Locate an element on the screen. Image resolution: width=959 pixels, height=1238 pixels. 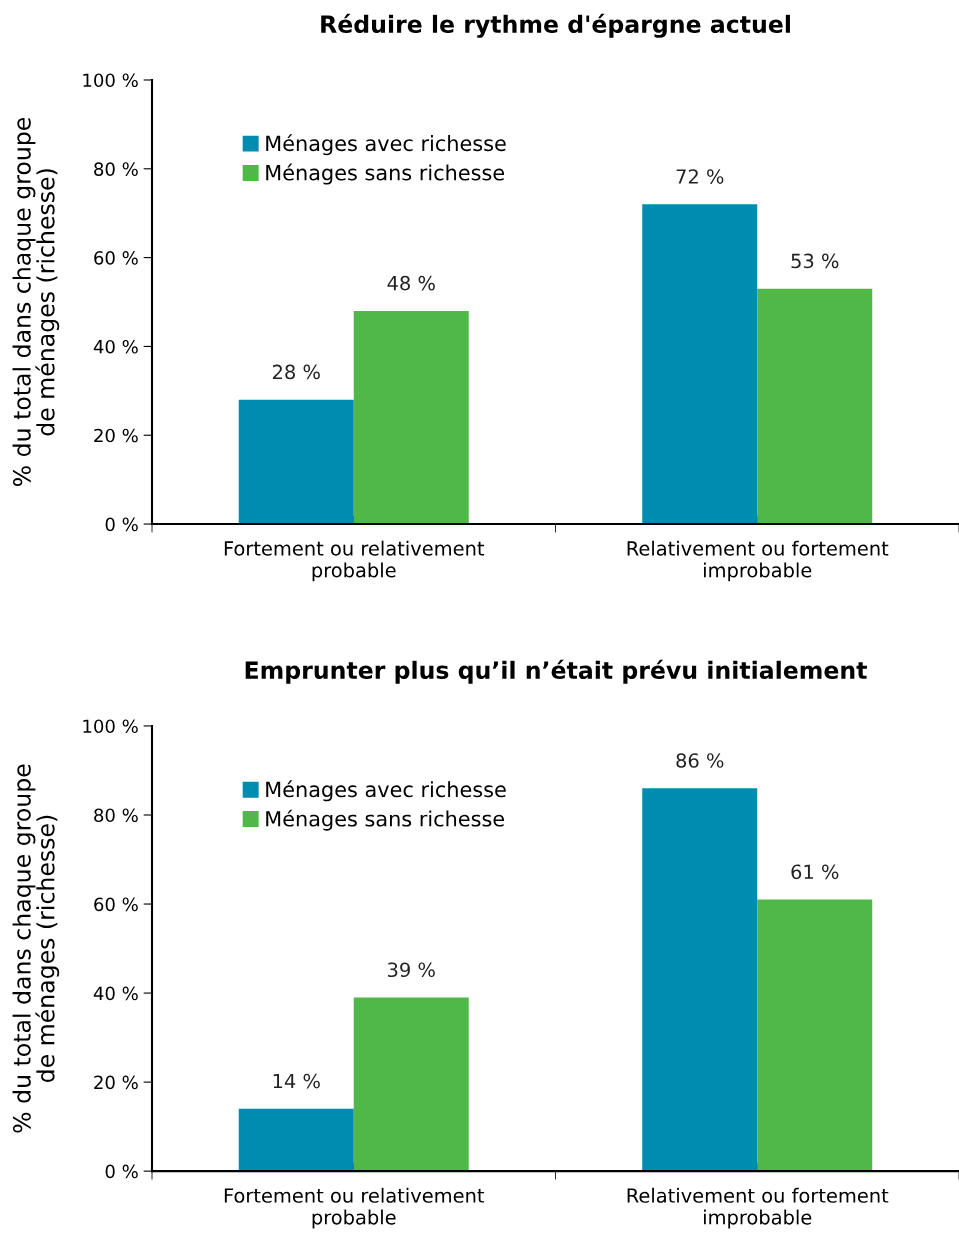
data-label: 14 % is located at coordinates (296, 1081).